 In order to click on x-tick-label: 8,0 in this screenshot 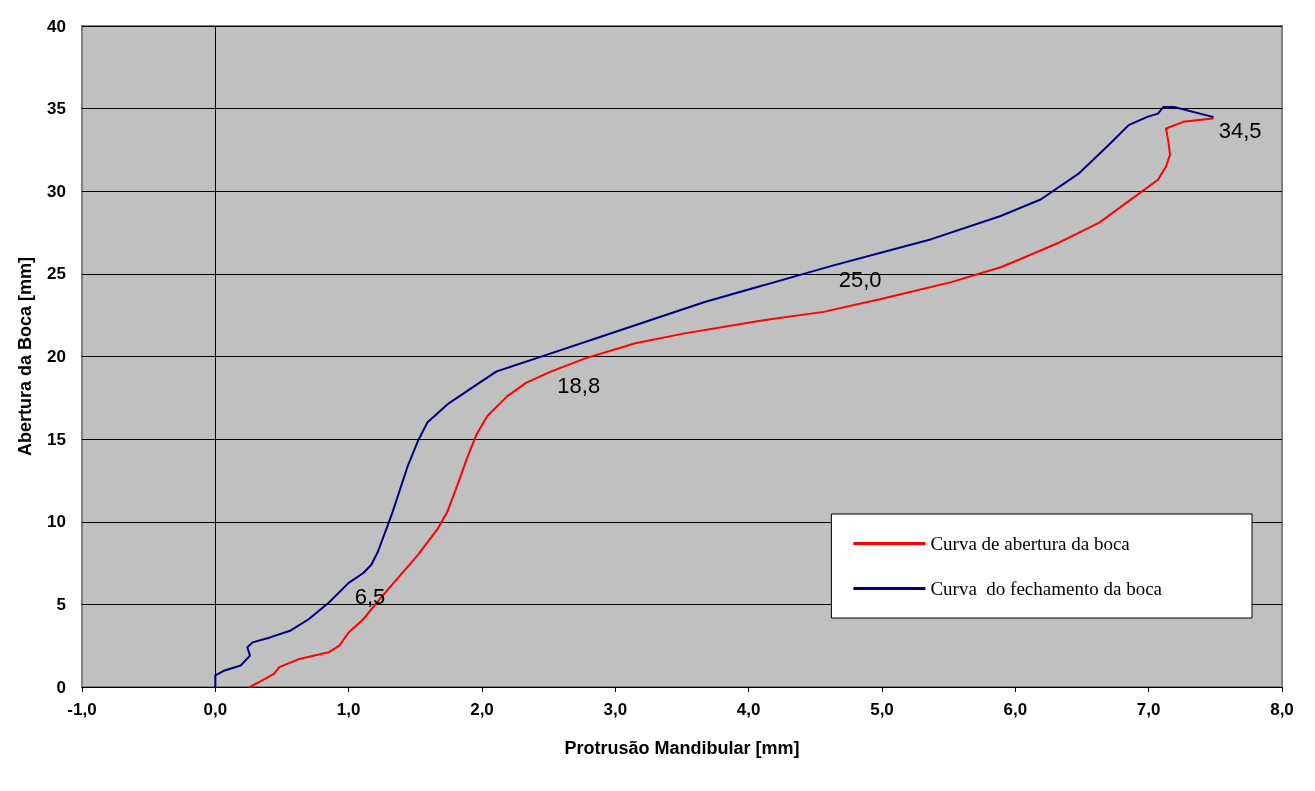, I will do `click(1282, 709)`.